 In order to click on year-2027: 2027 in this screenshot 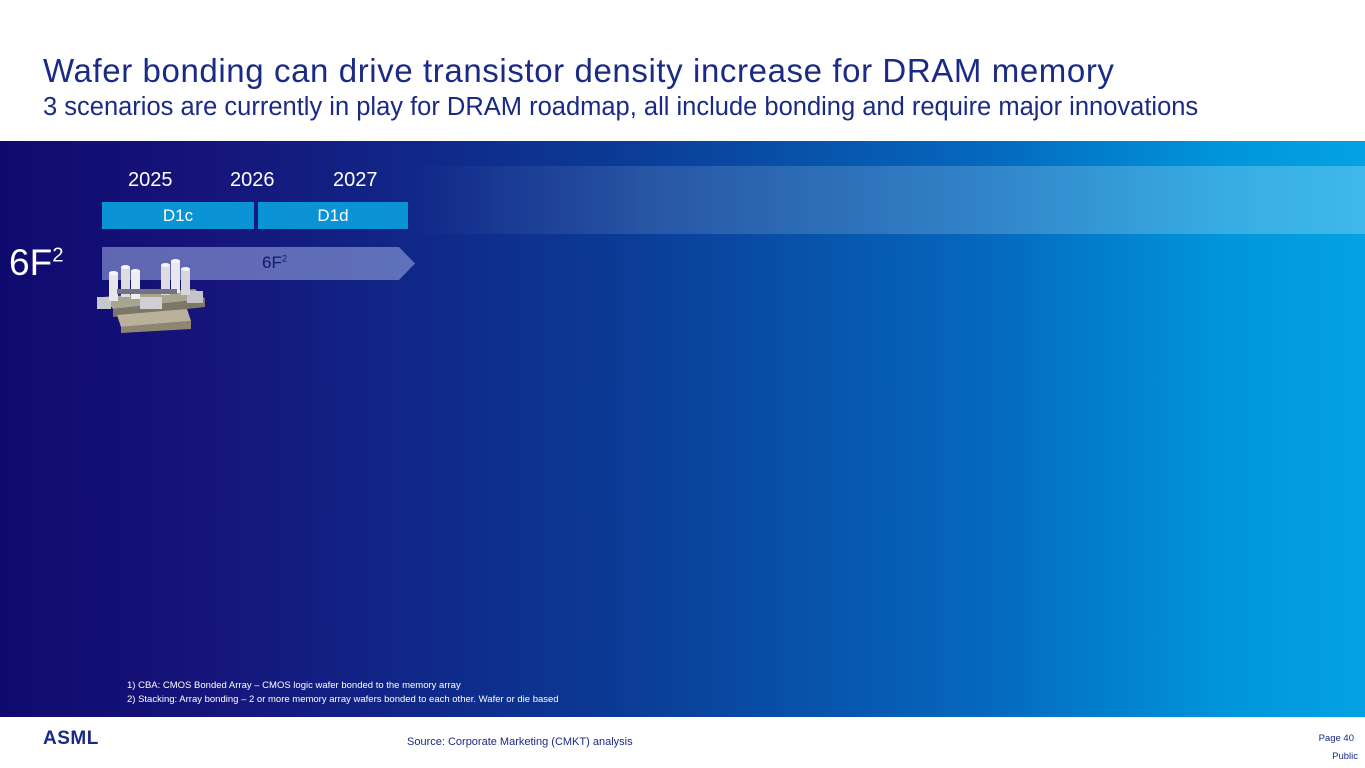, I will do `click(355, 180)`.